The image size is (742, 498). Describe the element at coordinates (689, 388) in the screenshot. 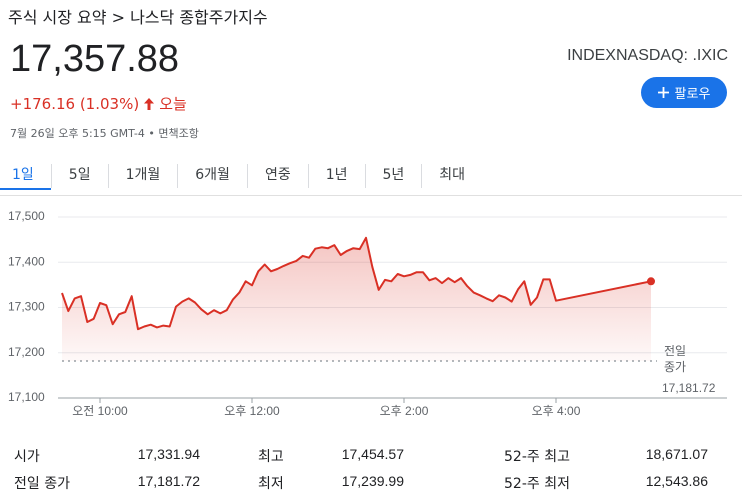

I see `reference-value: 17,181.72` at that location.